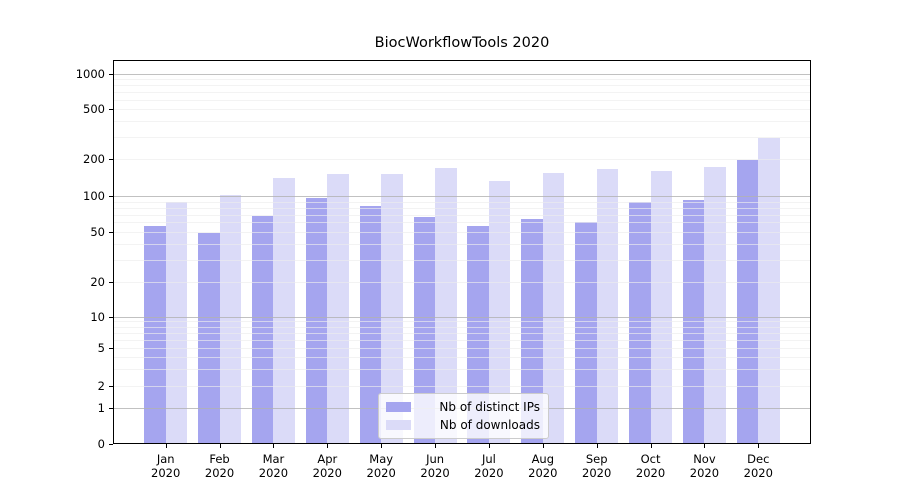 Image resolution: width=900 pixels, height=500 pixels. What do you see at coordinates (381, 466) in the screenshot?
I see `x-axis-tick-label-may: May 2020` at bounding box center [381, 466].